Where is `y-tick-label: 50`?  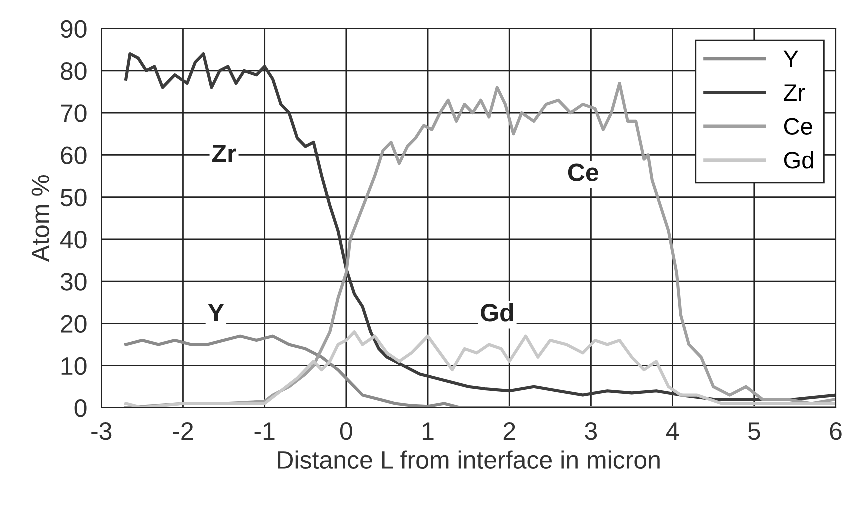 y-tick-label: 50 is located at coordinates (73, 197).